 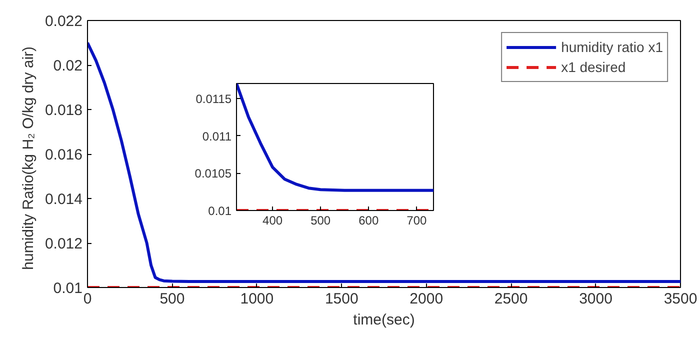 What do you see at coordinates (417, 221) in the screenshot?
I see `x-tick-label: 700` at bounding box center [417, 221].